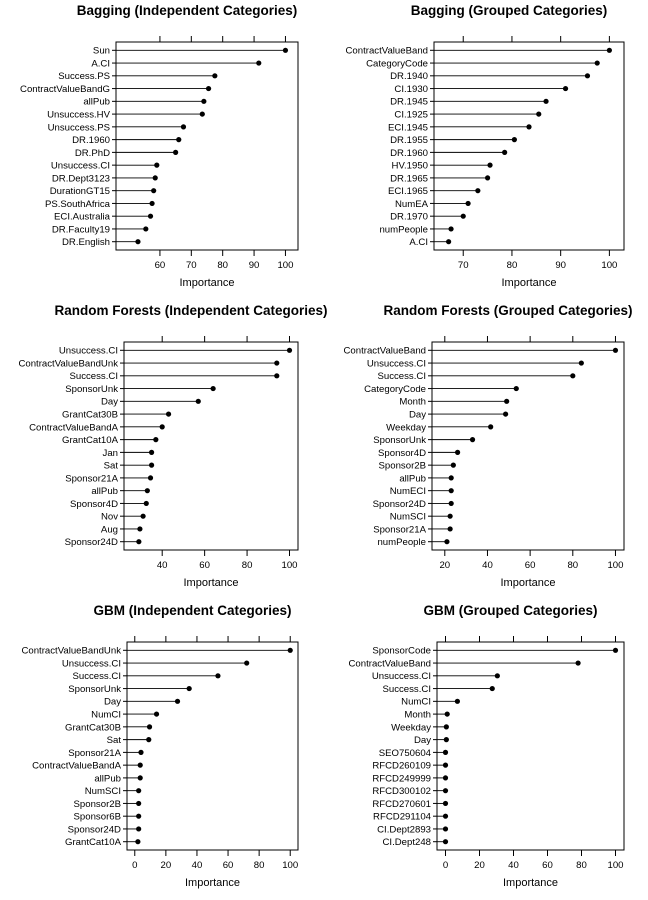 The image size is (648, 900). What do you see at coordinates (166, 865) in the screenshot?
I see `x-tick-label: 20` at bounding box center [166, 865].